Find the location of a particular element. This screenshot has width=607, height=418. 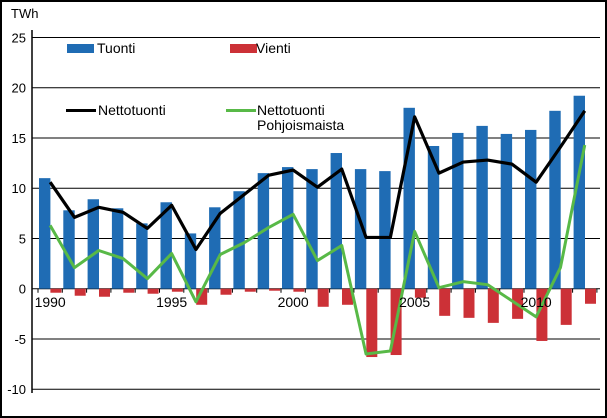

legend-label-nettotuonti-pohjoismaista: Nettotuonti Pohjoismaista is located at coordinates (300, 118).